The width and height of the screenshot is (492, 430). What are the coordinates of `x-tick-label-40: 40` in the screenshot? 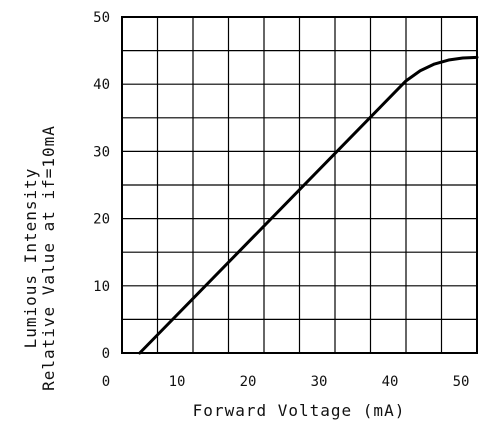 It's located at (390, 382).